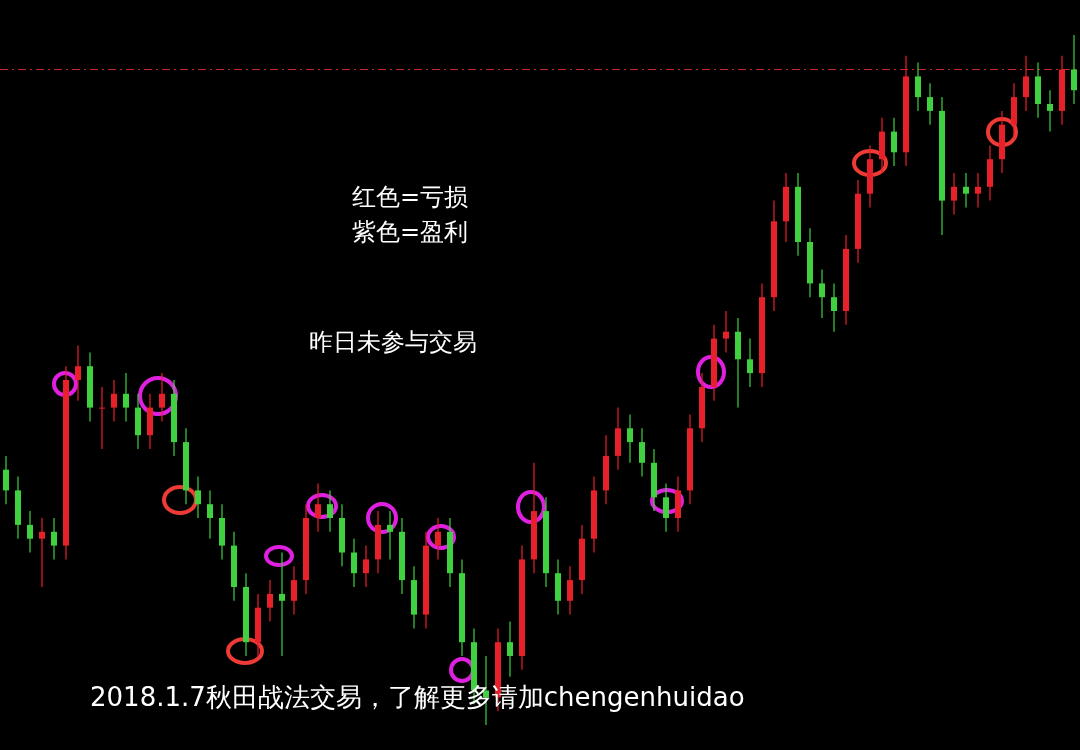 The width and height of the screenshot is (1080, 750). I want to click on annotation: 昨日未参与交易, so click(393, 342).